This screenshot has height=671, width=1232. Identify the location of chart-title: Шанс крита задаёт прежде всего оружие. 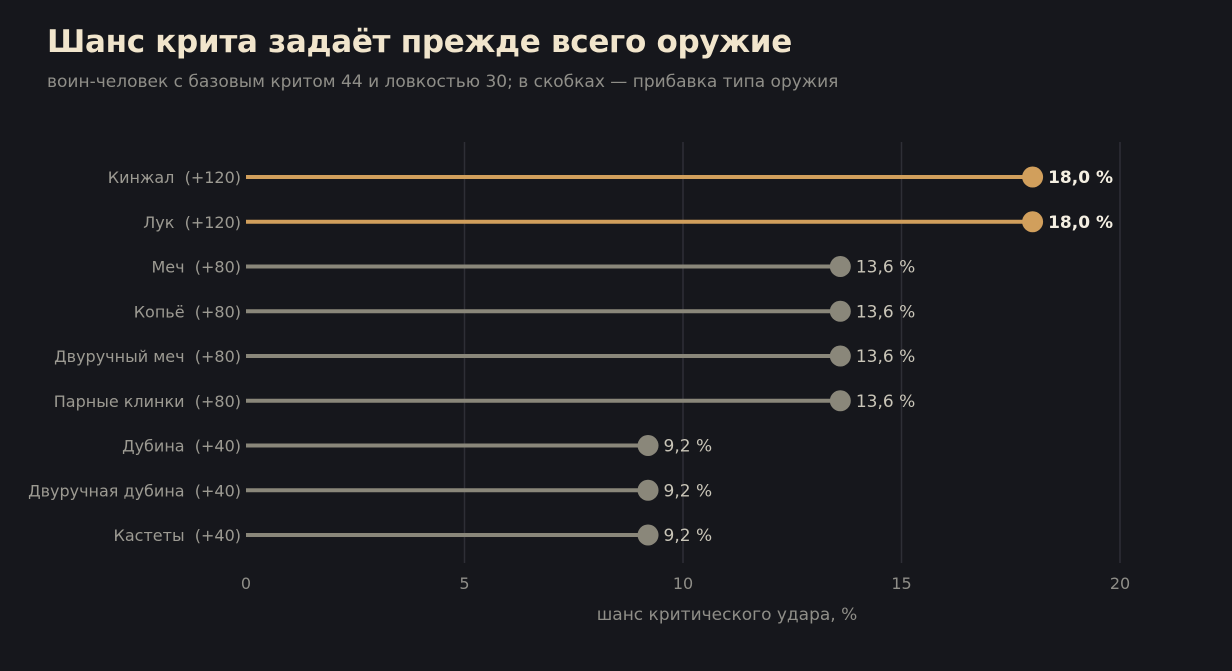
(419, 42).